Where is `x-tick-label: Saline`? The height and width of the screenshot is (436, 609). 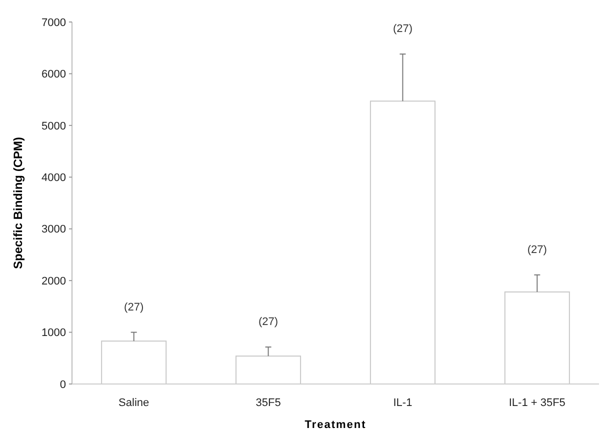
x-tick-label: Saline is located at coordinates (134, 403).